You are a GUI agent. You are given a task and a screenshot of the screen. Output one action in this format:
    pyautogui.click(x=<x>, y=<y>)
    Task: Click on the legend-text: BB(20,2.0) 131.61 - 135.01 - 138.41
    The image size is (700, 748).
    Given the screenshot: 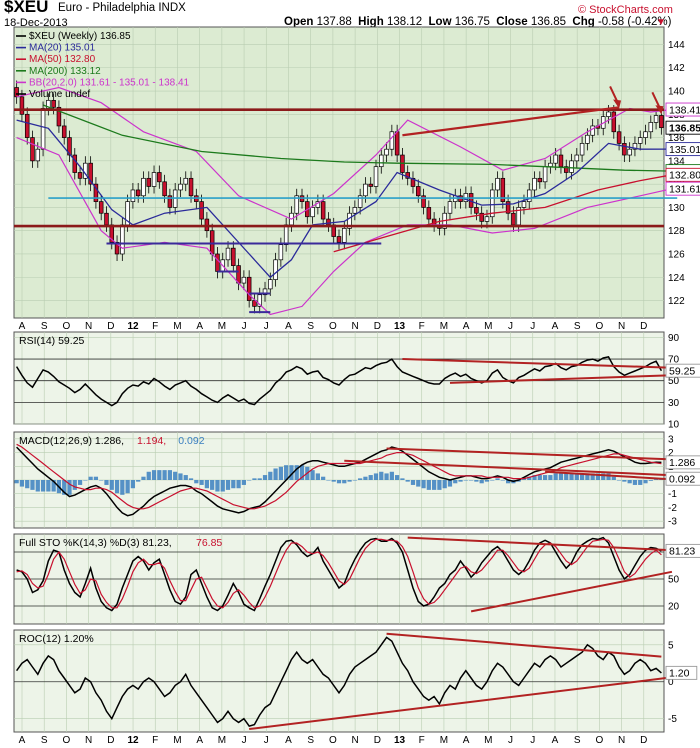 What is the action you would take?
    pyautogui.click(x=109, y=82)
    